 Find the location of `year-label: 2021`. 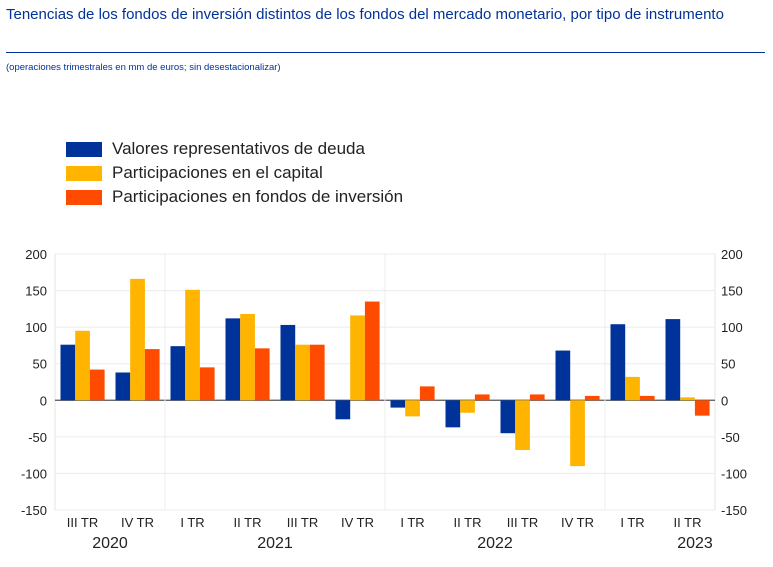

year-label: 2021 is located at coordinates (275, 543).